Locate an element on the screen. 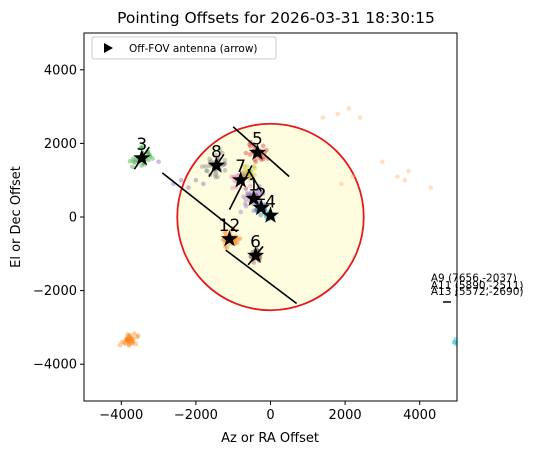 Image resolution: width=538 pixels, height=455 pixels. y-tick-label: 4000 is located at coordinates (60, 70).